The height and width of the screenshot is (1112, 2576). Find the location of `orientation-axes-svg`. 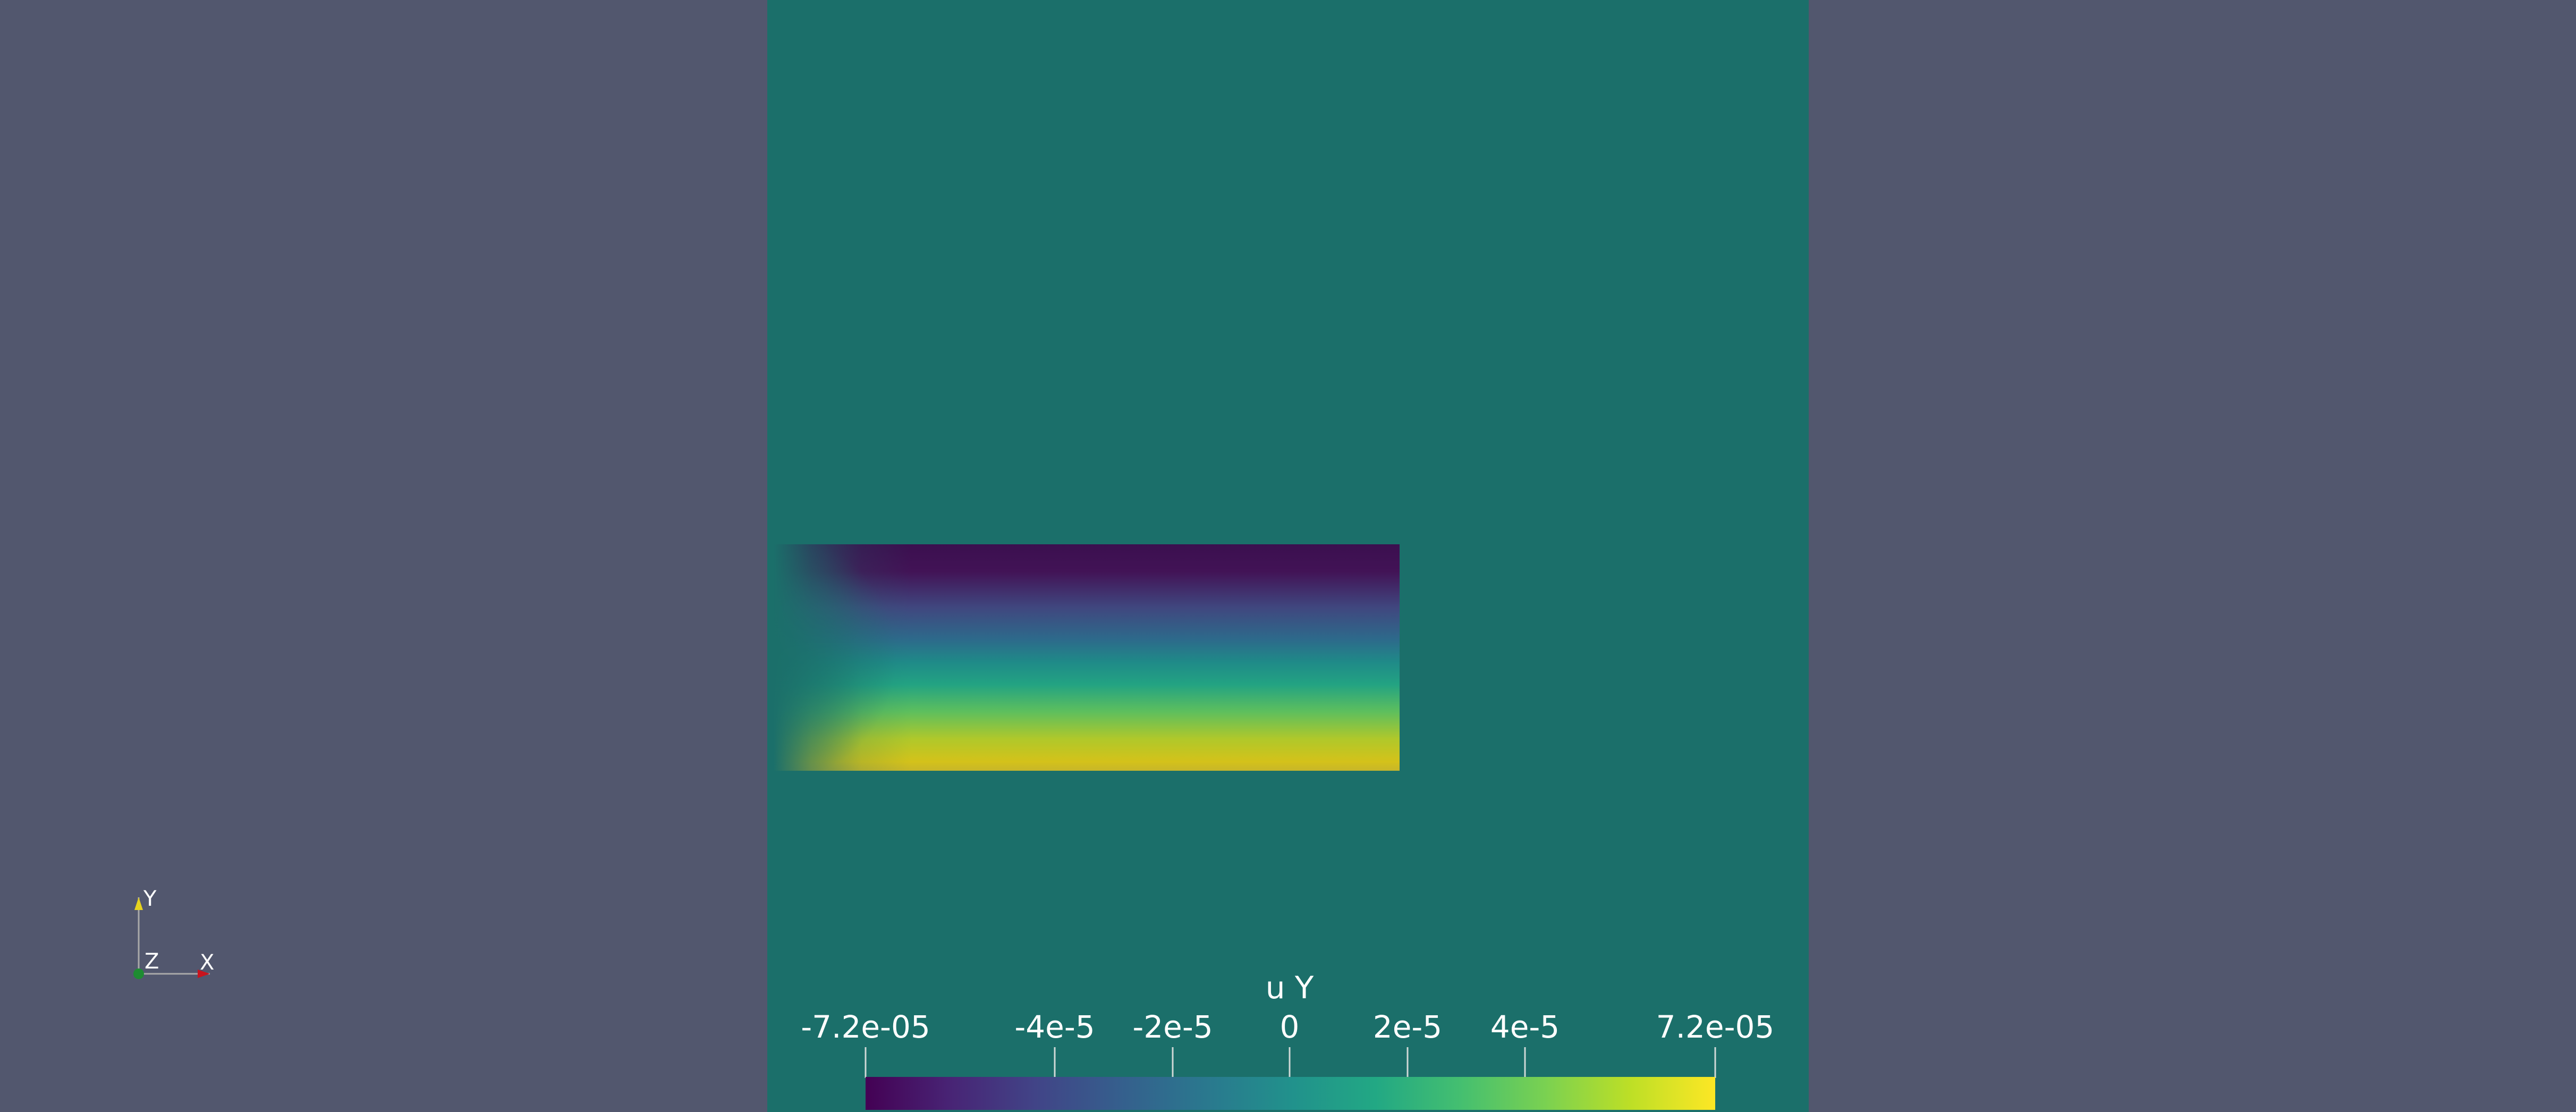

orientation-axes-svg is located at coordinates (172, 938).